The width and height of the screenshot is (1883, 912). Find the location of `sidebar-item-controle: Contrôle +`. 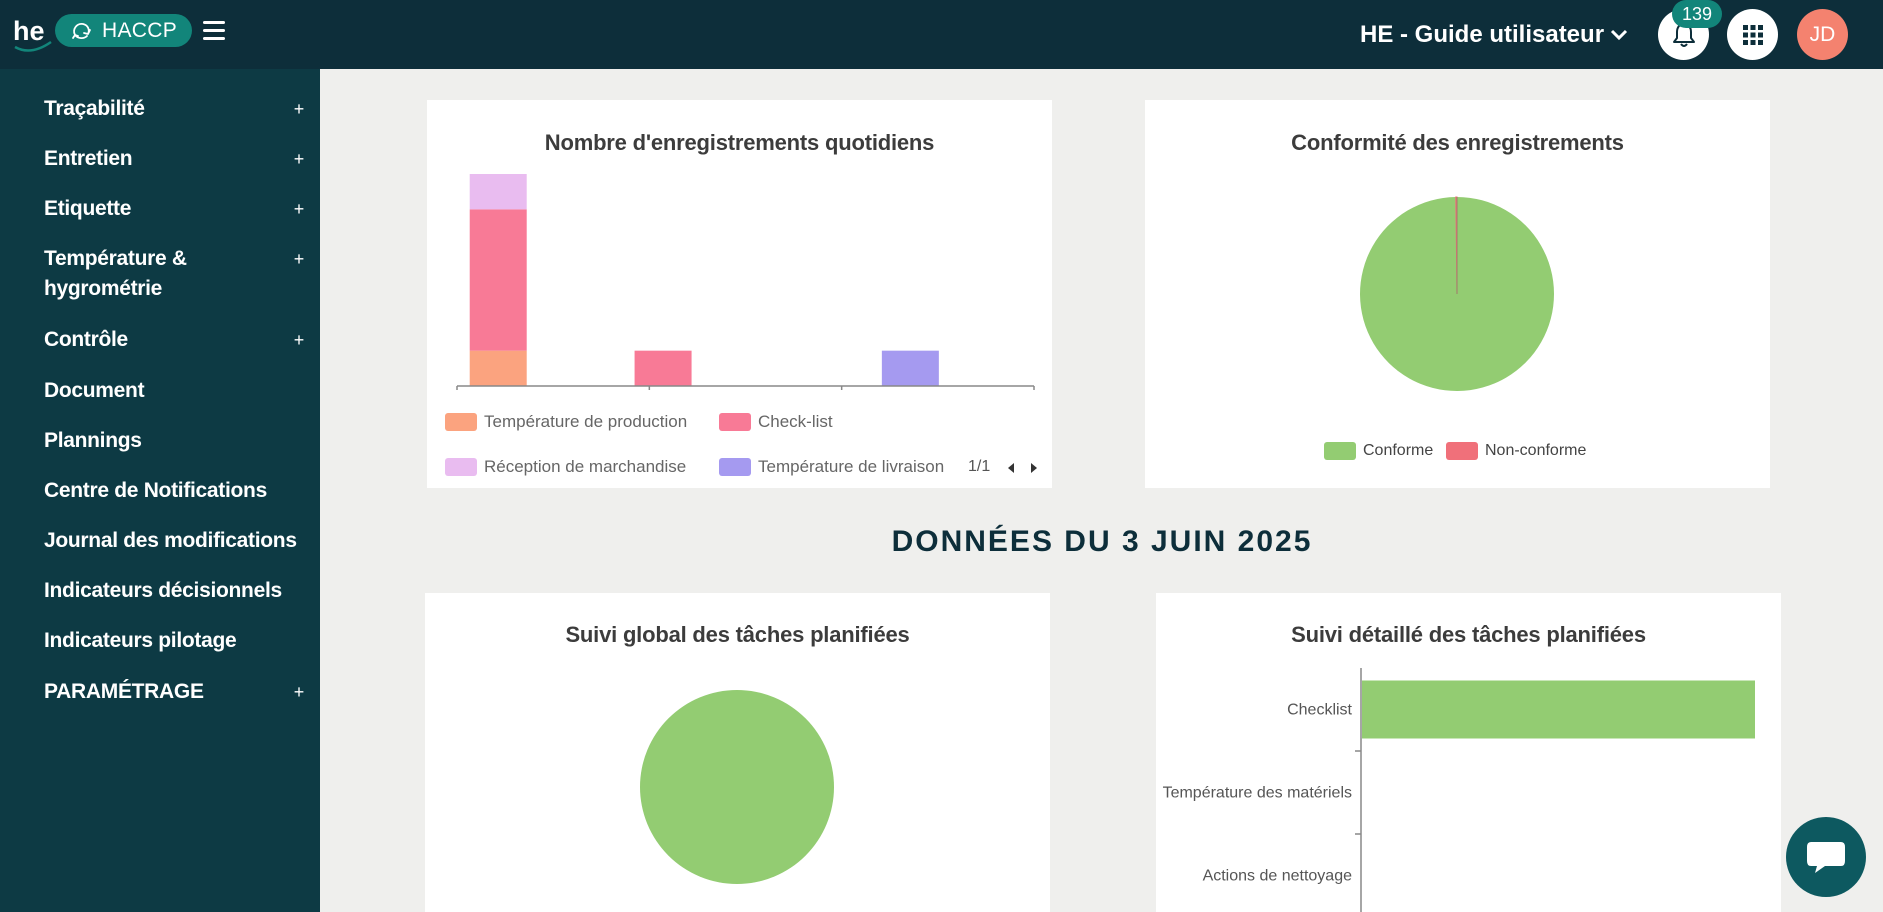

sidebar-item-controle: Contrôle + is located at coordinates (174, 340).